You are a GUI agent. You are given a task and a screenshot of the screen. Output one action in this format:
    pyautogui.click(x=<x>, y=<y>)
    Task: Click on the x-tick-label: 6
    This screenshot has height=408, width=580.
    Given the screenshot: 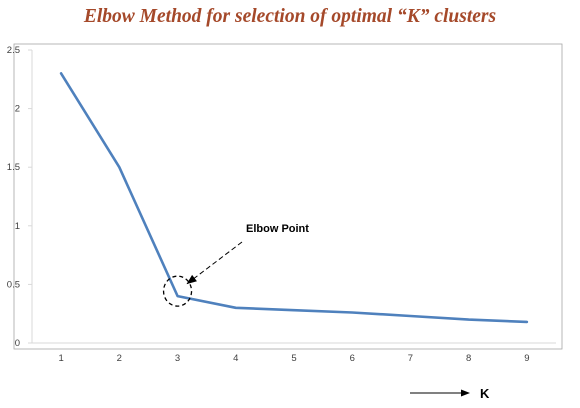 What is the action you would take?
    pyautogui.click(x=352, y=358)
    